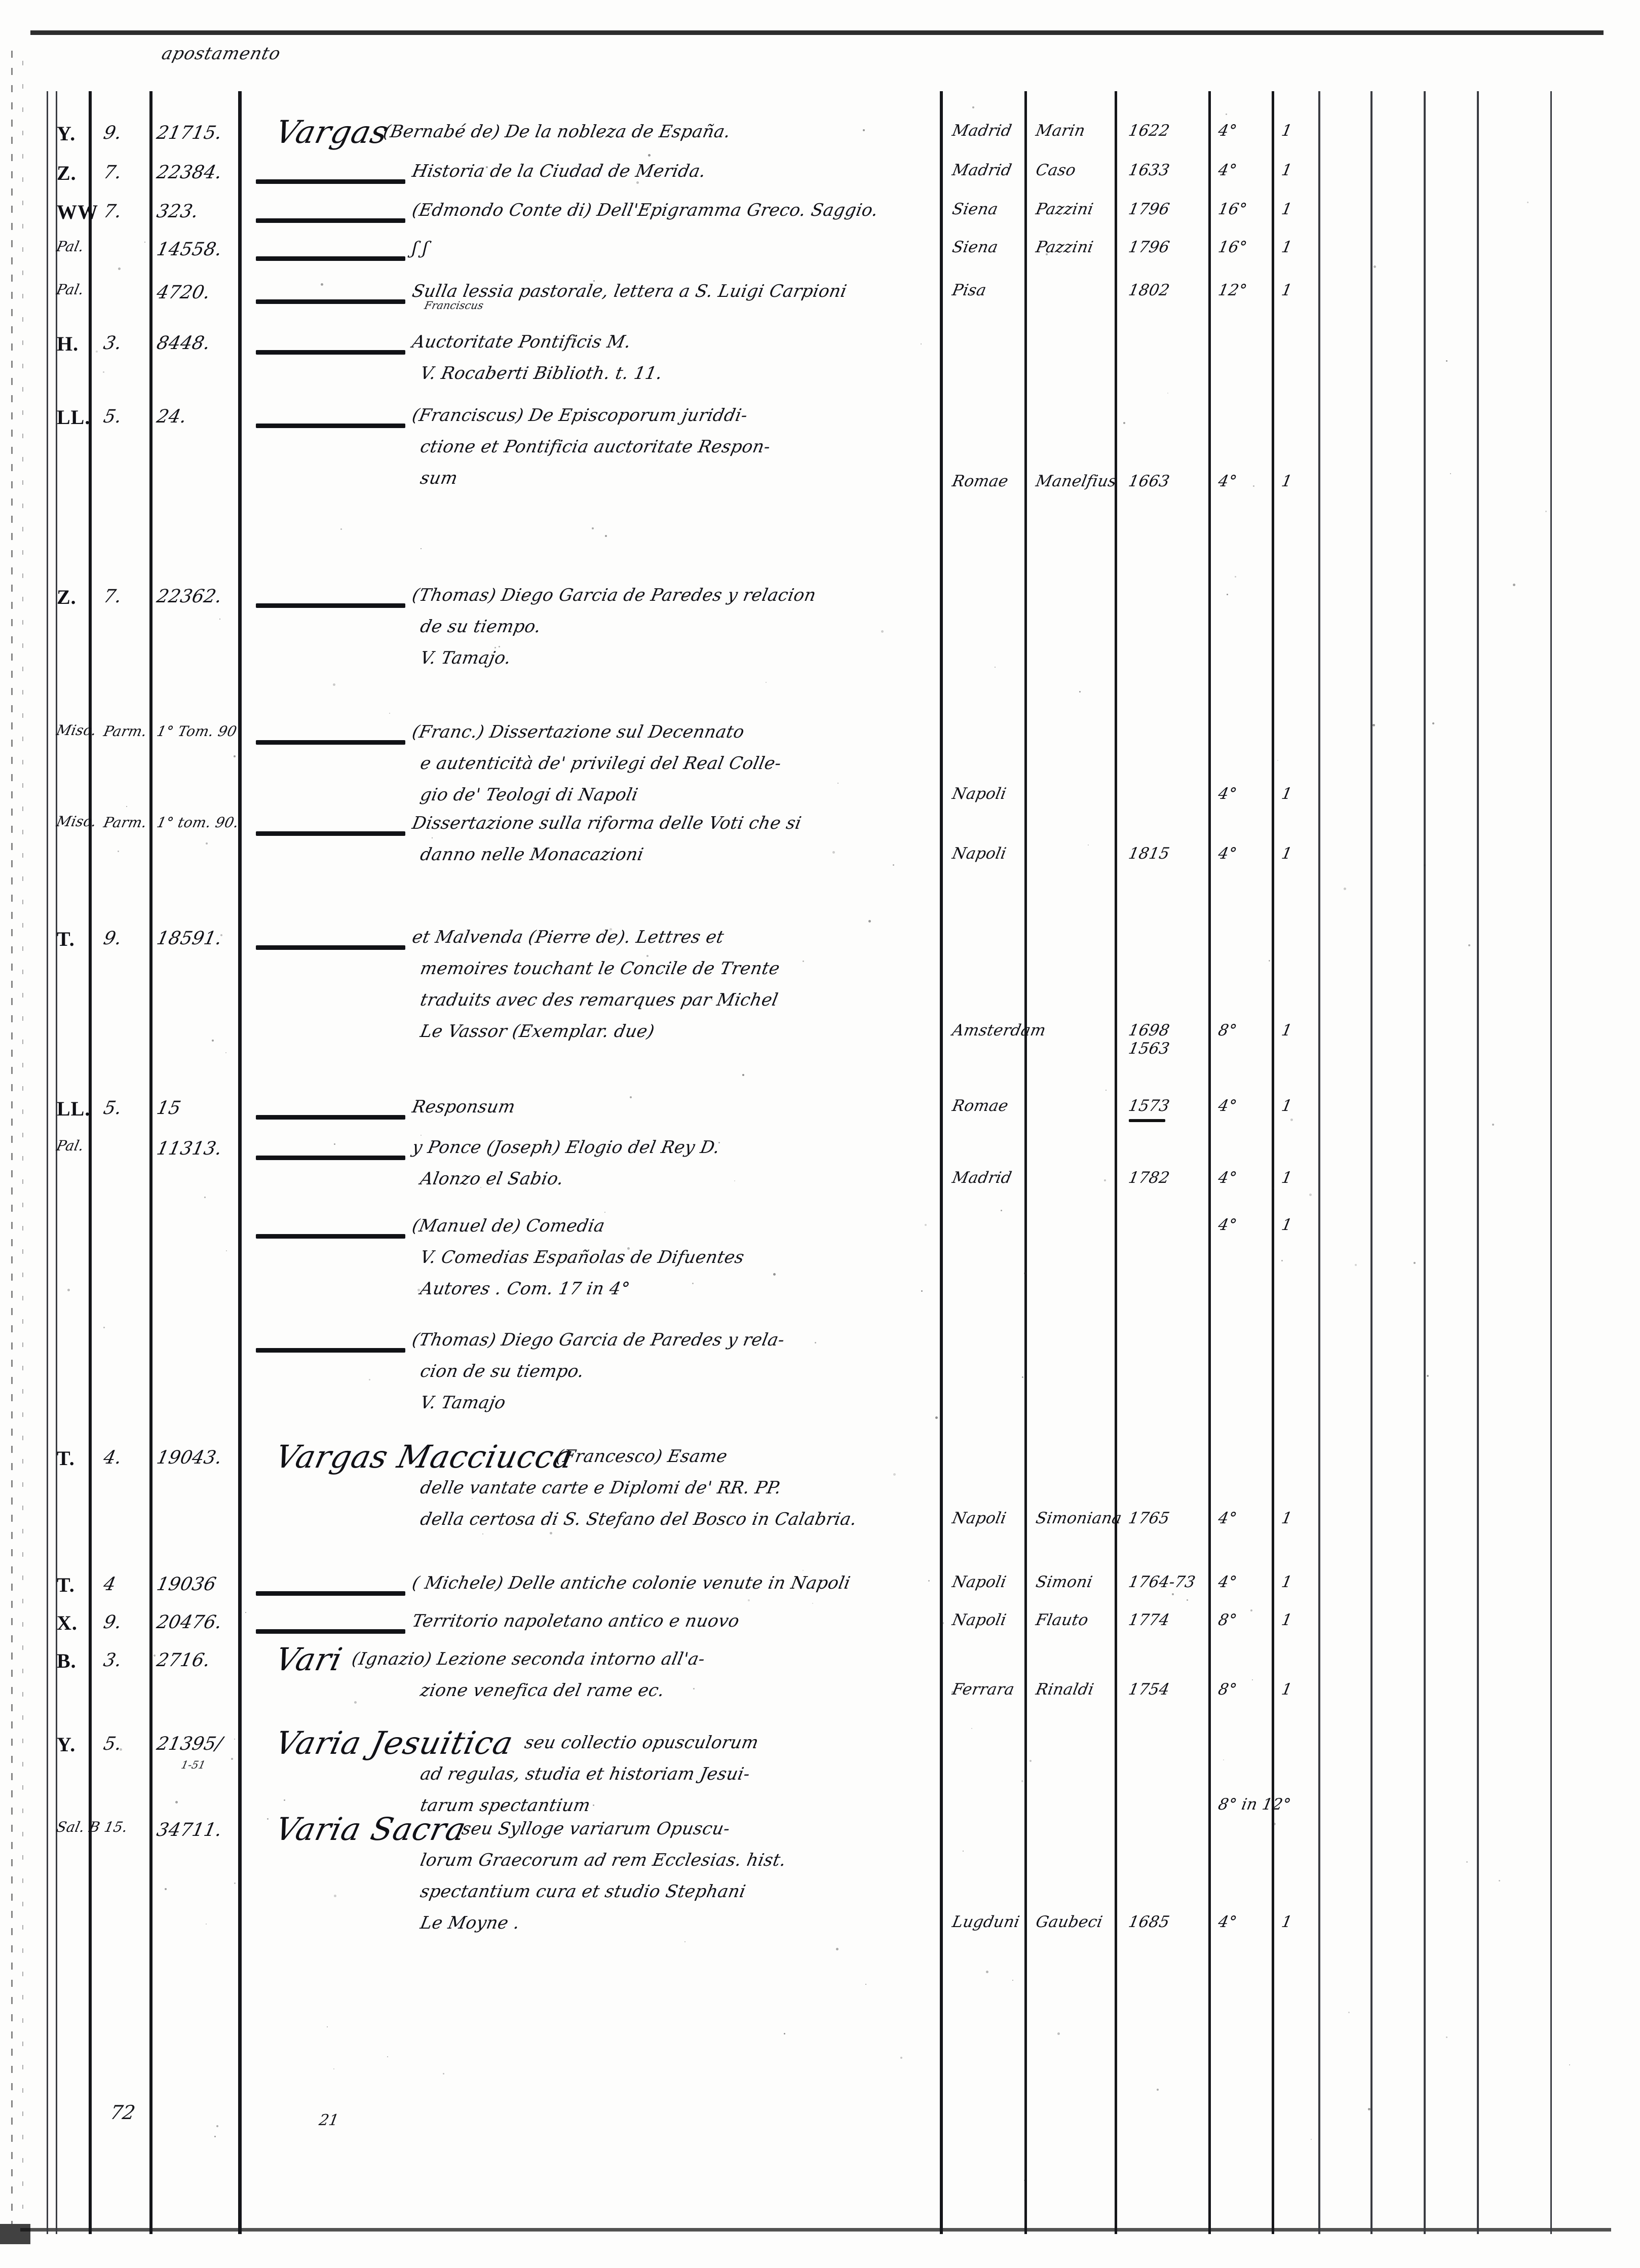  Describe the element at coordinates (603, 1860) in the screenshot. I see `cell-entry-line: lorum Graecorum ad rem Ecclesias. hist.` at that location.